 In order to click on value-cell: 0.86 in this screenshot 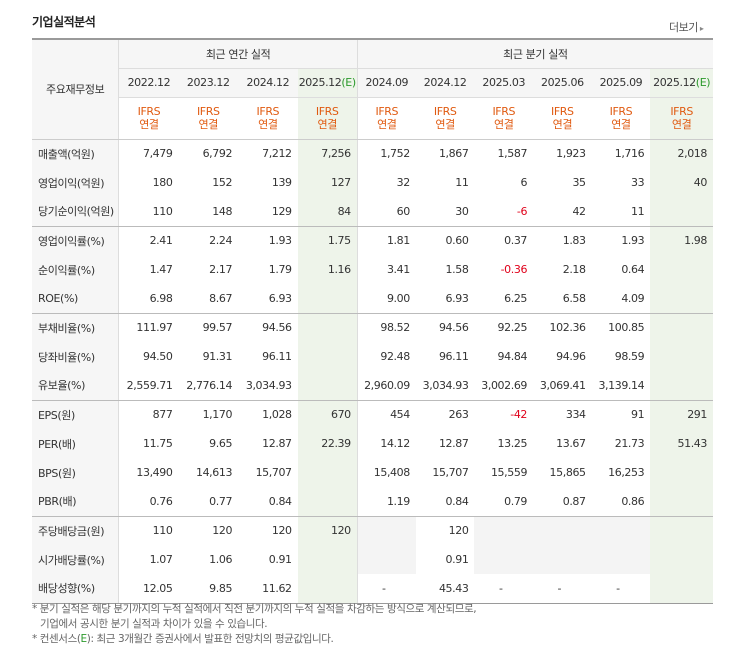, I will do `click(621, 502)`.